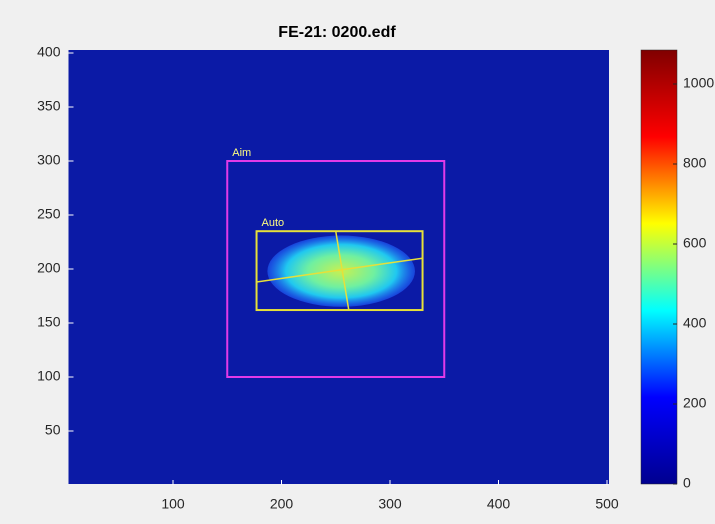 The height and width of the screenshot is (524, 715). What do you see at coordinates (659, 267) in the screenshot?
I see `colorbar` at bounding box center [659, 267].